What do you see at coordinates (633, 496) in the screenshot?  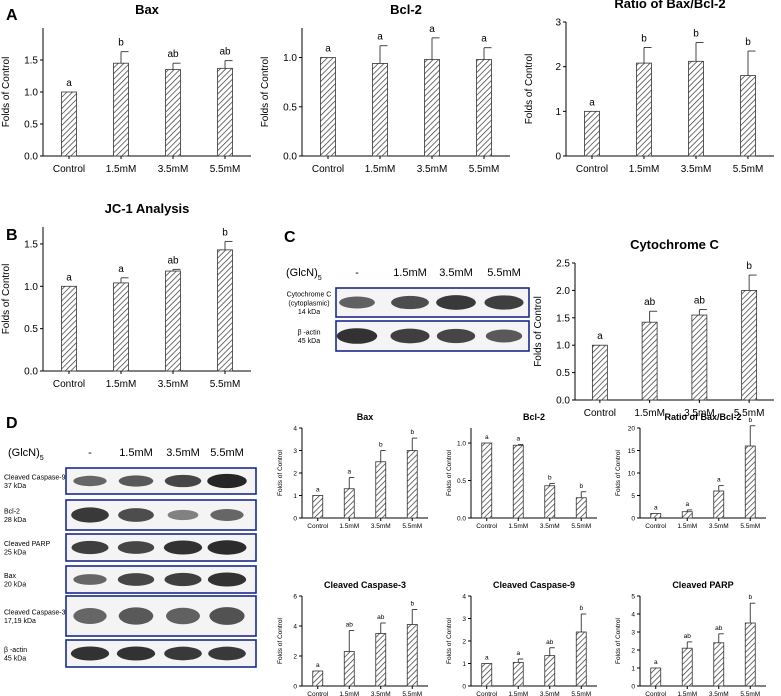 I see `y-tick-label: 5` at bounding box center [633, 496].